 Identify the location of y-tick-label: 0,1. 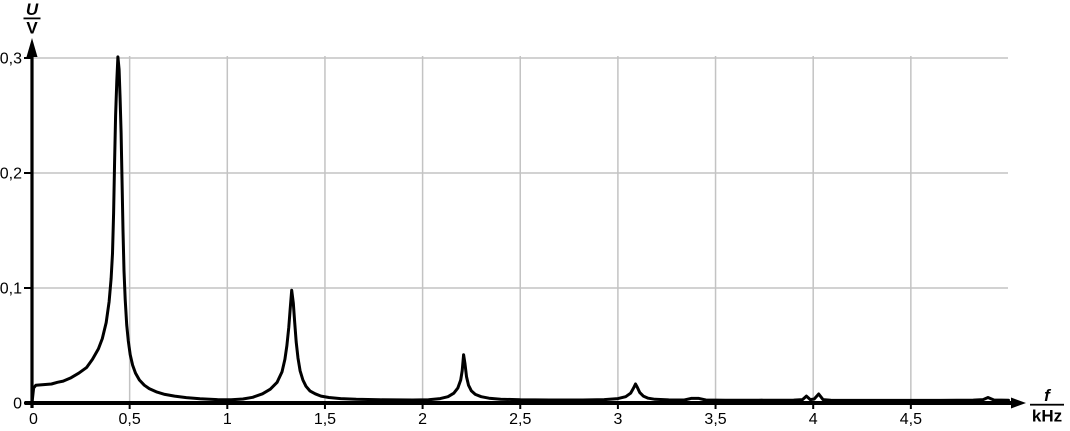
(11, 289).